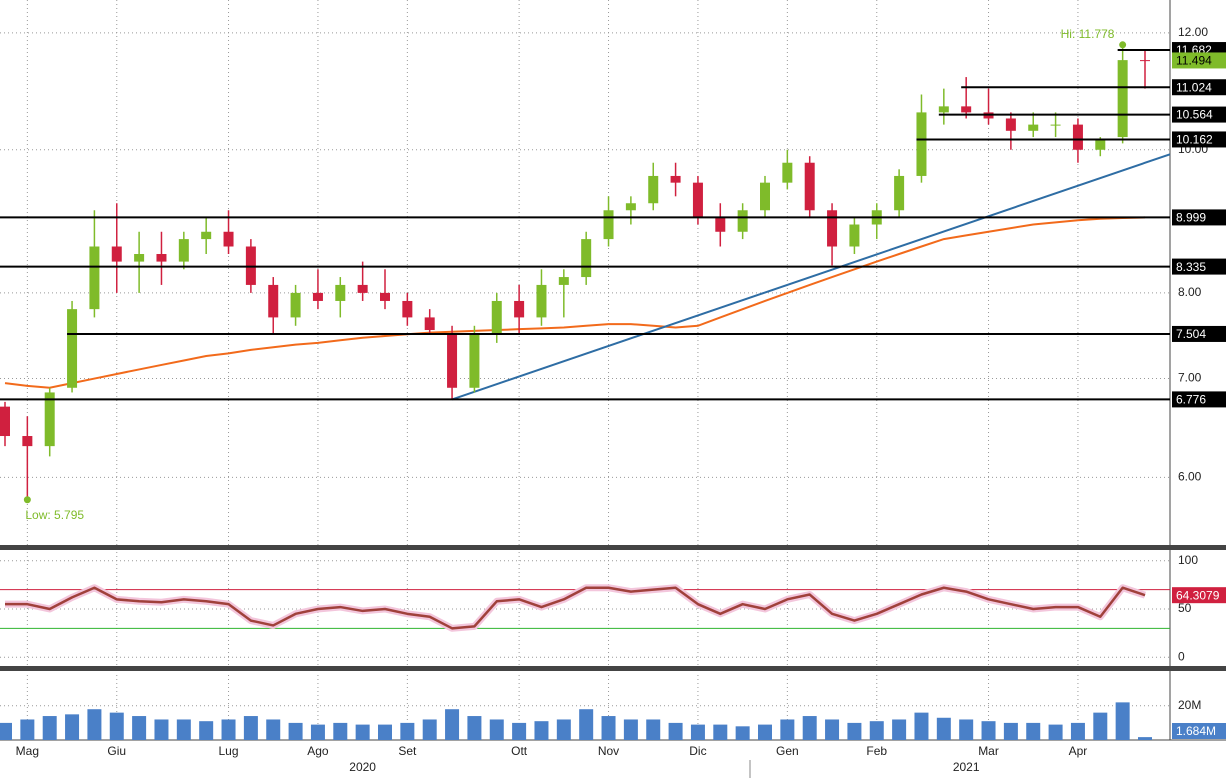 This screenshot has width=1226, height=778. Describe the element at coordinates (519, 751) in the screenshot. I see `x-tick-label: Ott` at that location.